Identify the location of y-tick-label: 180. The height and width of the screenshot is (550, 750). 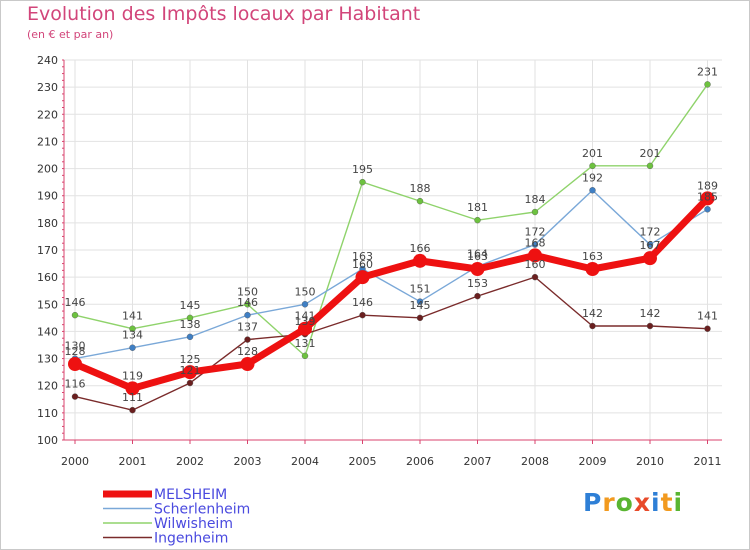
(47, 223).